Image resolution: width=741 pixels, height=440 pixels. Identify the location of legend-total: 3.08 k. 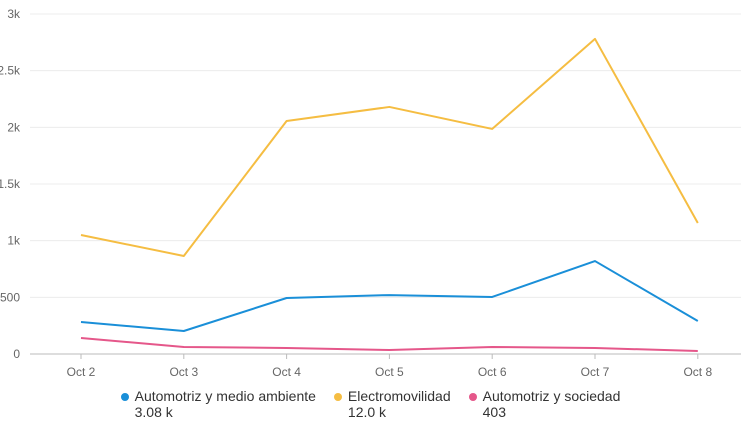
(153, 412).